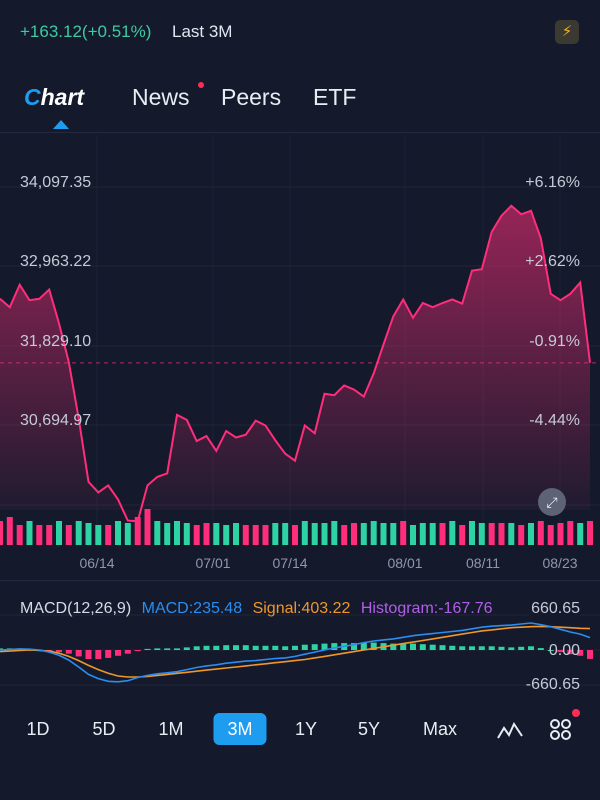  What do you see at coordinates (335, 97) in the screenshot?
I see `tab-etf: ETF` at bounding box center [335, 97].